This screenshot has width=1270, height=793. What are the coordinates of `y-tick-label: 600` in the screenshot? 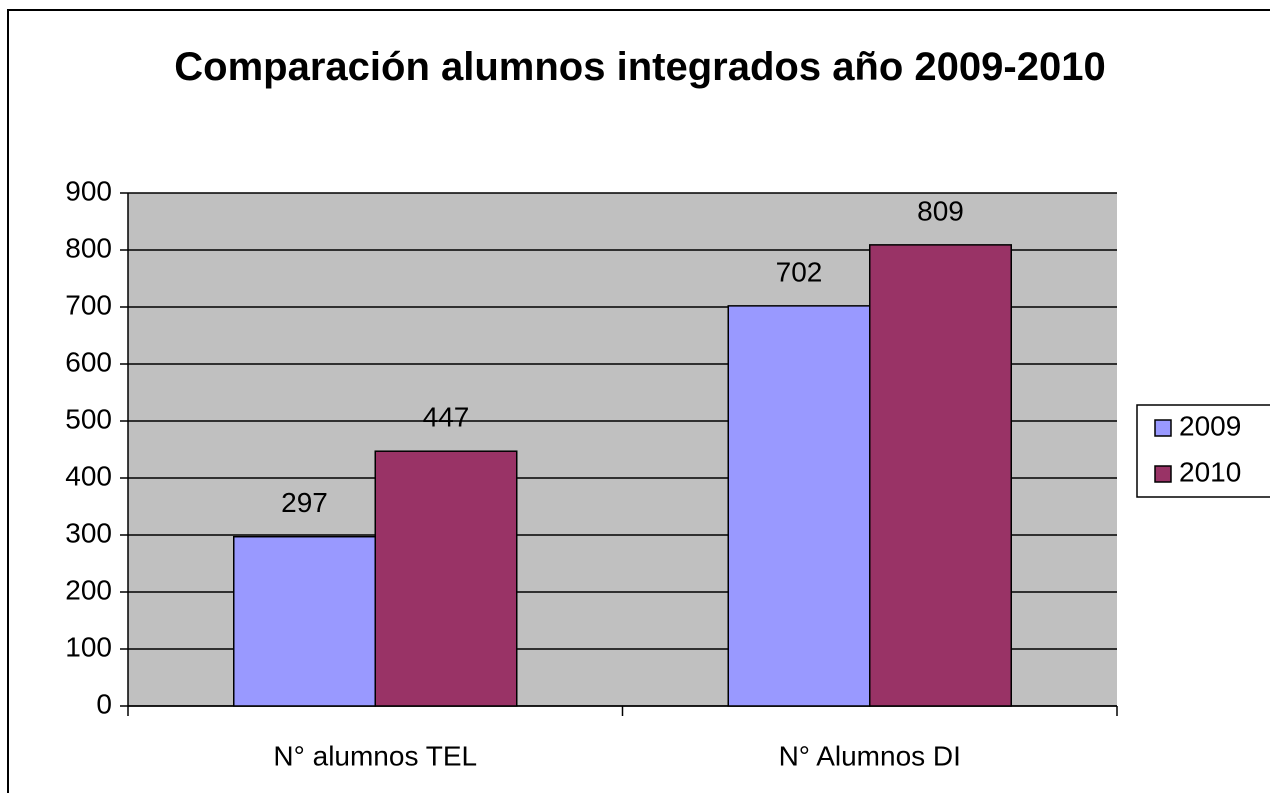 It's located at (88, 361).